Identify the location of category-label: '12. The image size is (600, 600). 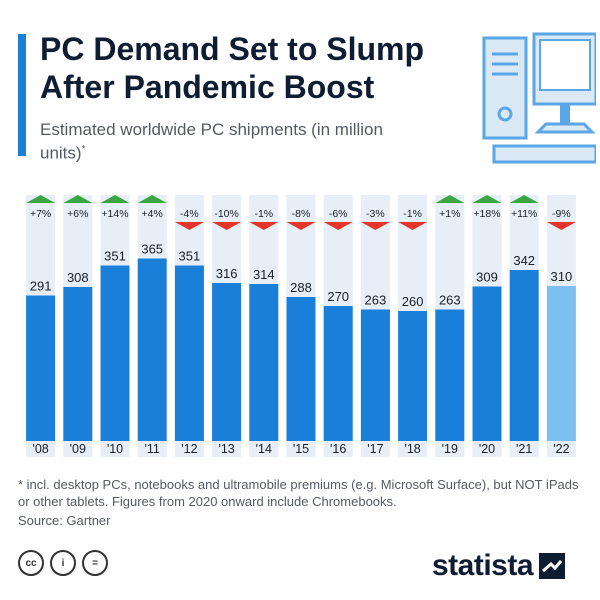
(189, 449).